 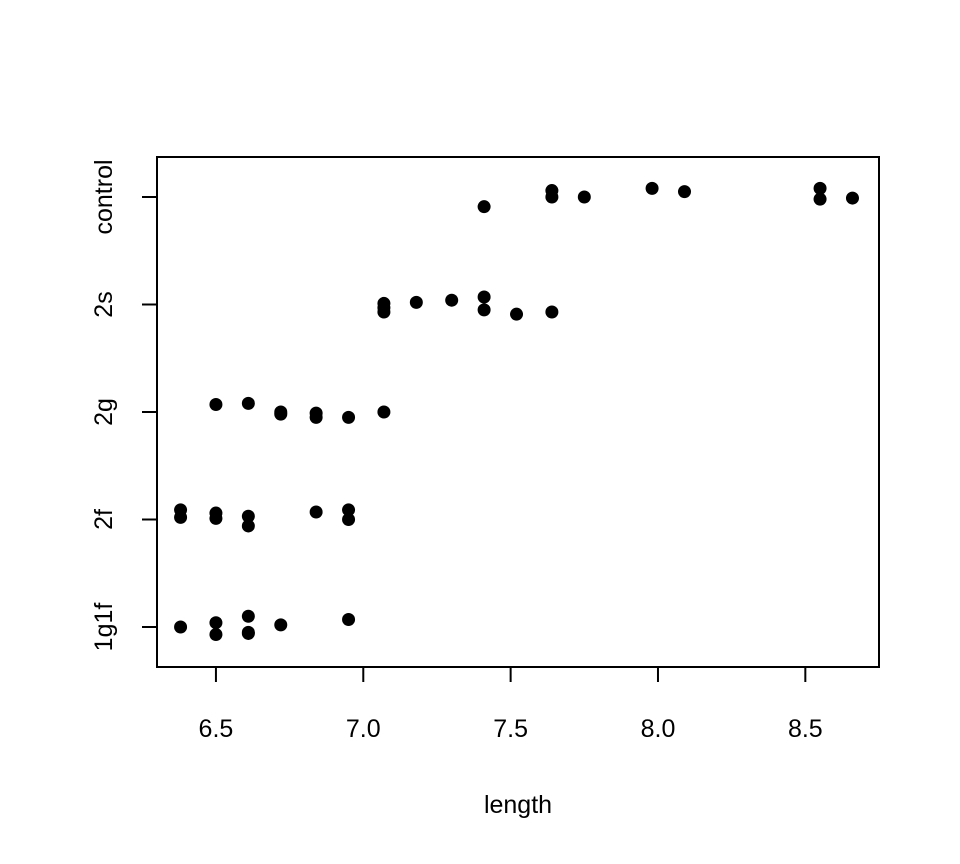 I want to click on x-tick-label: 8.5, so click(x=805, y=729).